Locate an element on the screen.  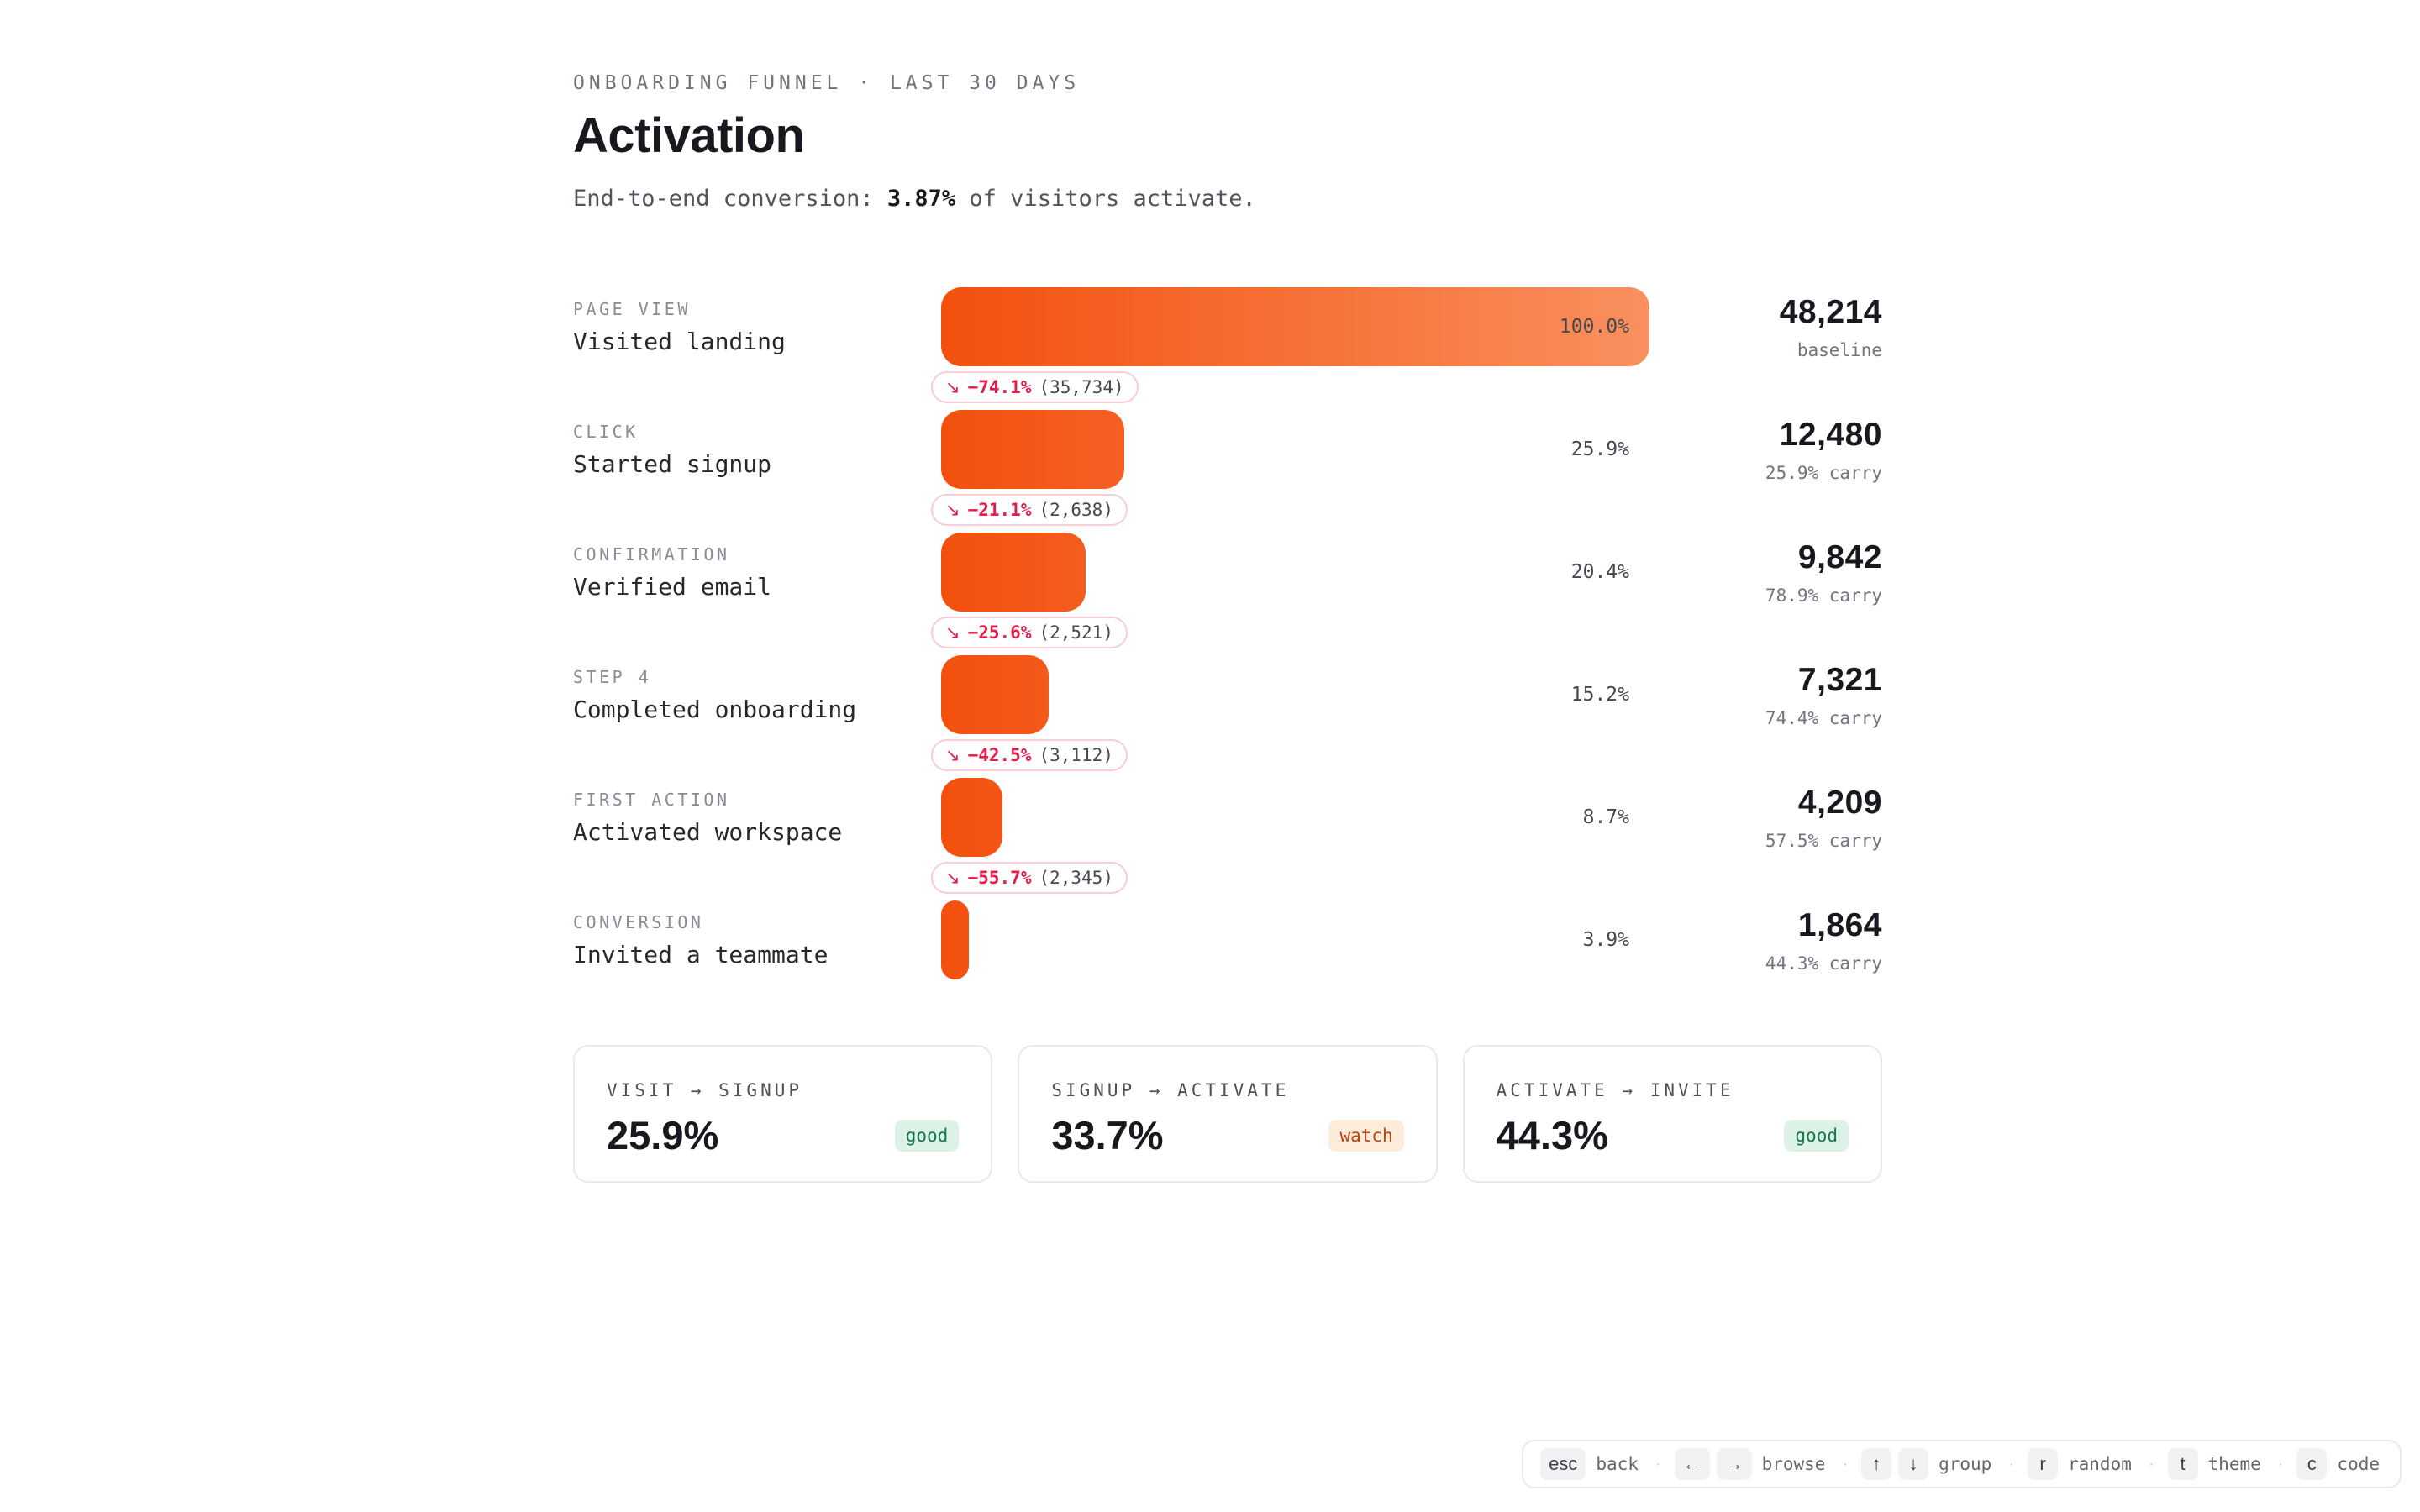
drop-pill: ↘ −42.5% (3,112) is located at coordinates (1029, 755).